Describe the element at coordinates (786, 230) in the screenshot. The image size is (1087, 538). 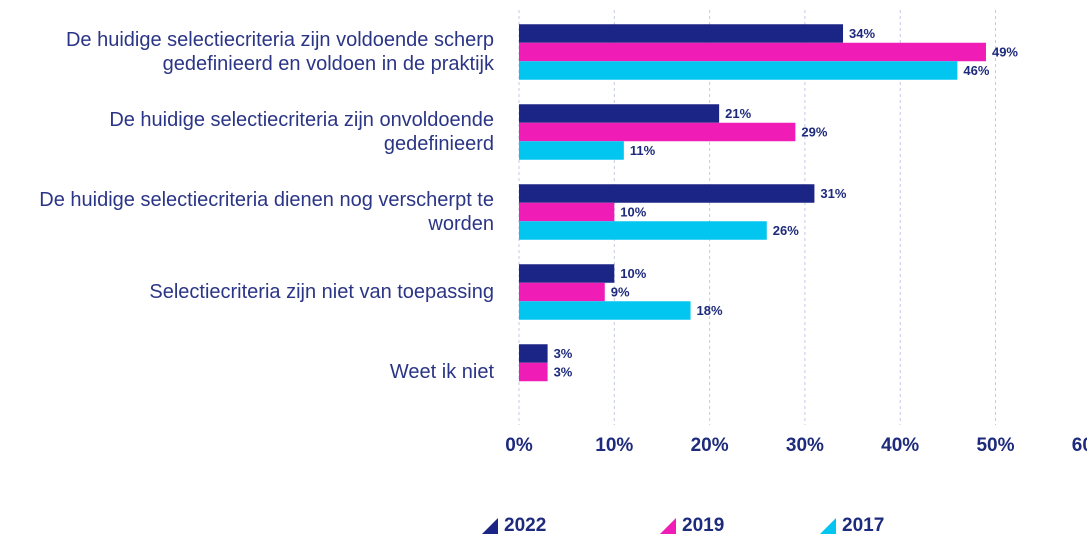
I see `value-label: 26%` at that location.